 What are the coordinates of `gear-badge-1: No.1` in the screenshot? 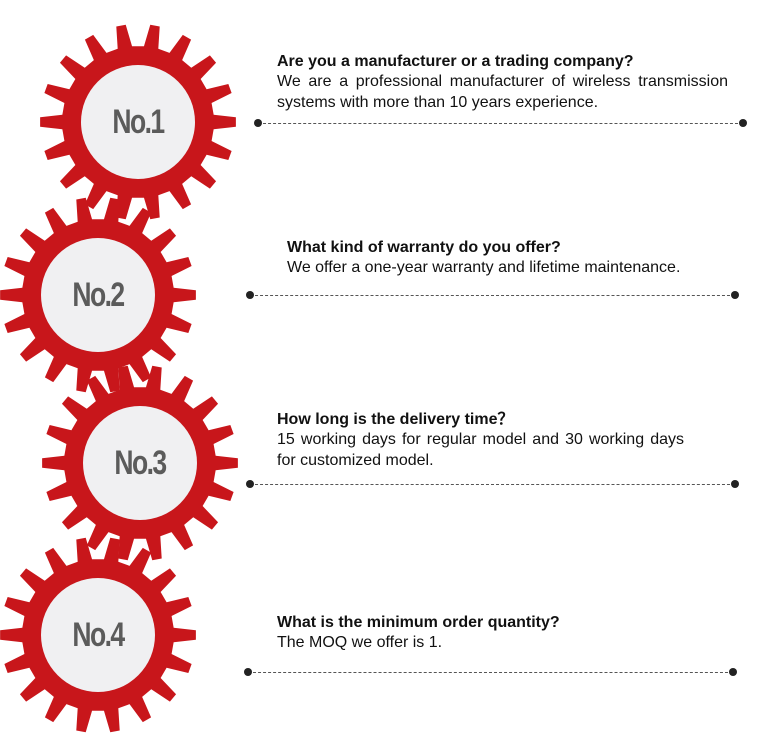 It's located at (138, 122).